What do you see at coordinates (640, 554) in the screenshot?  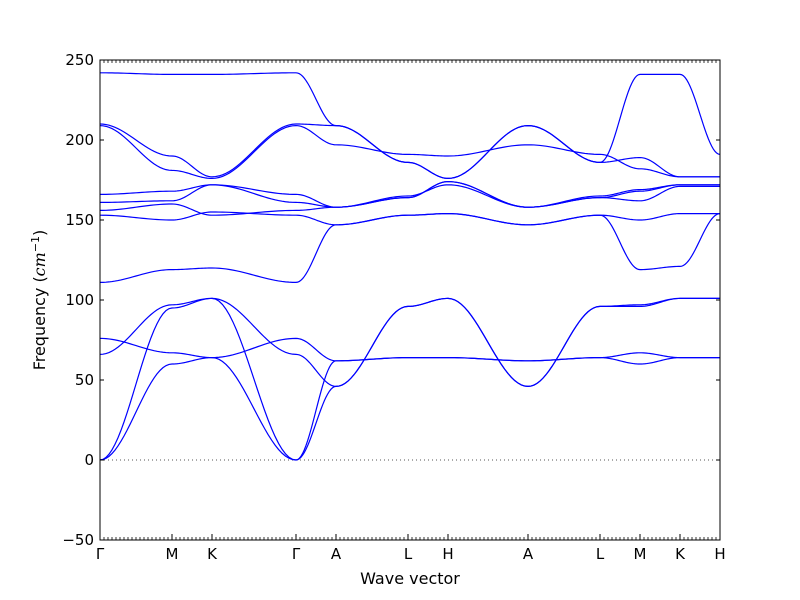 I see `x-tick-label-10: M` at bounding box center [640, 554].